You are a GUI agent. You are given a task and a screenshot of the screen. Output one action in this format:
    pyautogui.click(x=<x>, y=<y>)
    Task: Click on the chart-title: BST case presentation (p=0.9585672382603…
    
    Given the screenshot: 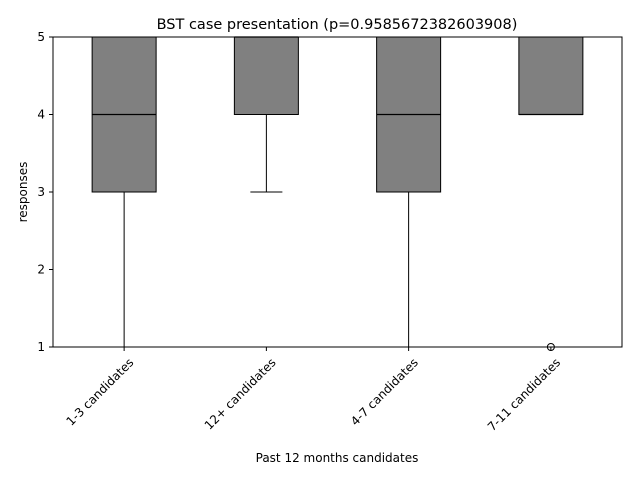 What is the action you would take?
    pyautogui.click(x=337, y=25)
    